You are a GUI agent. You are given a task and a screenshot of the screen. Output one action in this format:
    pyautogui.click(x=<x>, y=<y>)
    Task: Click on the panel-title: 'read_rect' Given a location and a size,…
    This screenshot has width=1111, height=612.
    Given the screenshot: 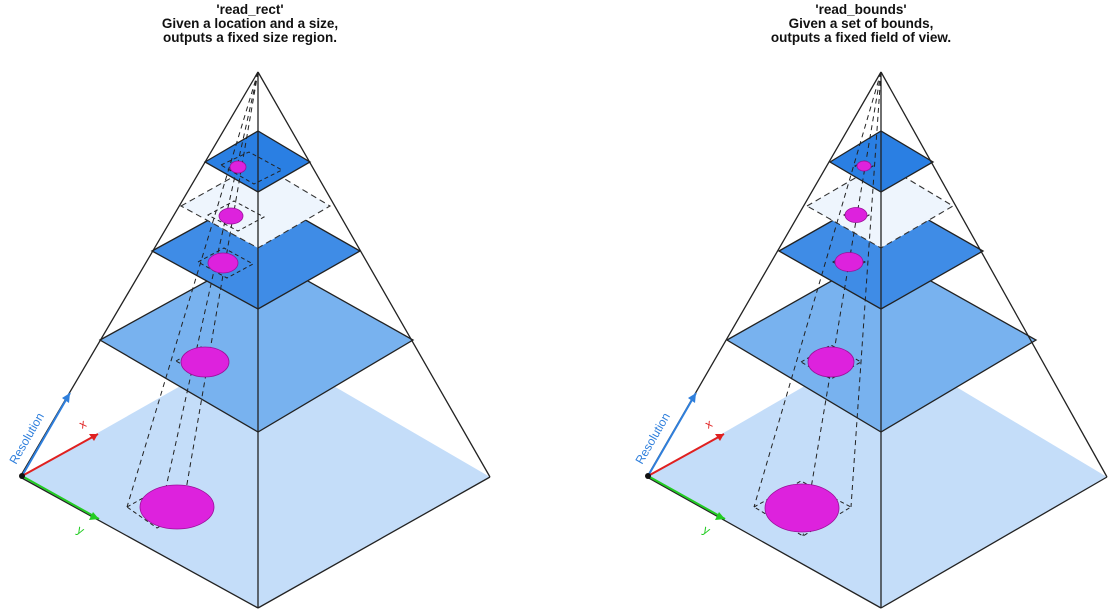 What is the action you would take?
    pyautogui.click(x=250, y=24)
    